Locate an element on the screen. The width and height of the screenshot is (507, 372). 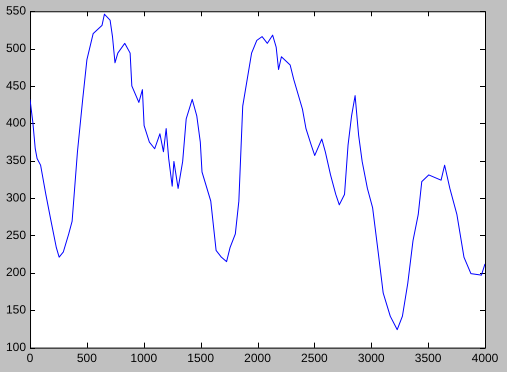
x-tick-label: 1500 is located at coordinates (200, 358).